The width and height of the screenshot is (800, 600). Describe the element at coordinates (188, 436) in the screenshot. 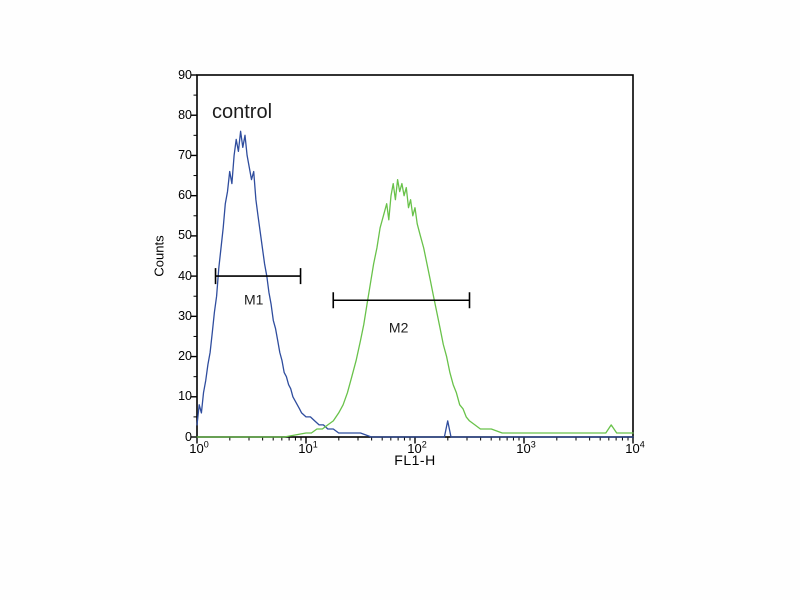

I see `y-tick-label-0: 0` at that location.